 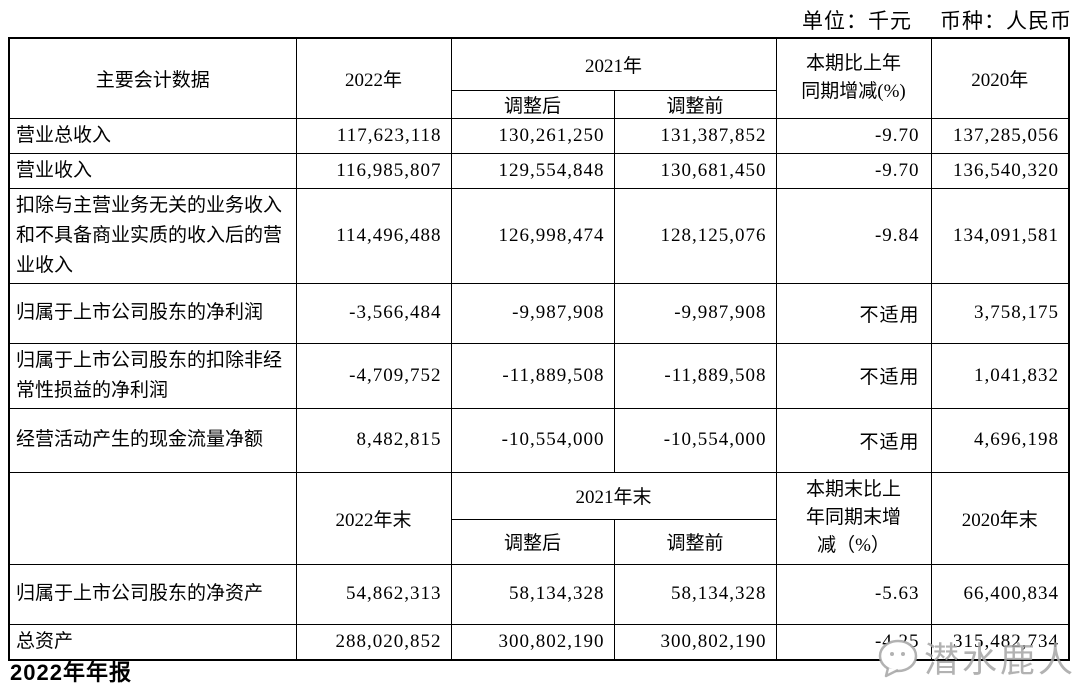 I want to click on value-2022: 117,623,118, so click(x=373, y=135).